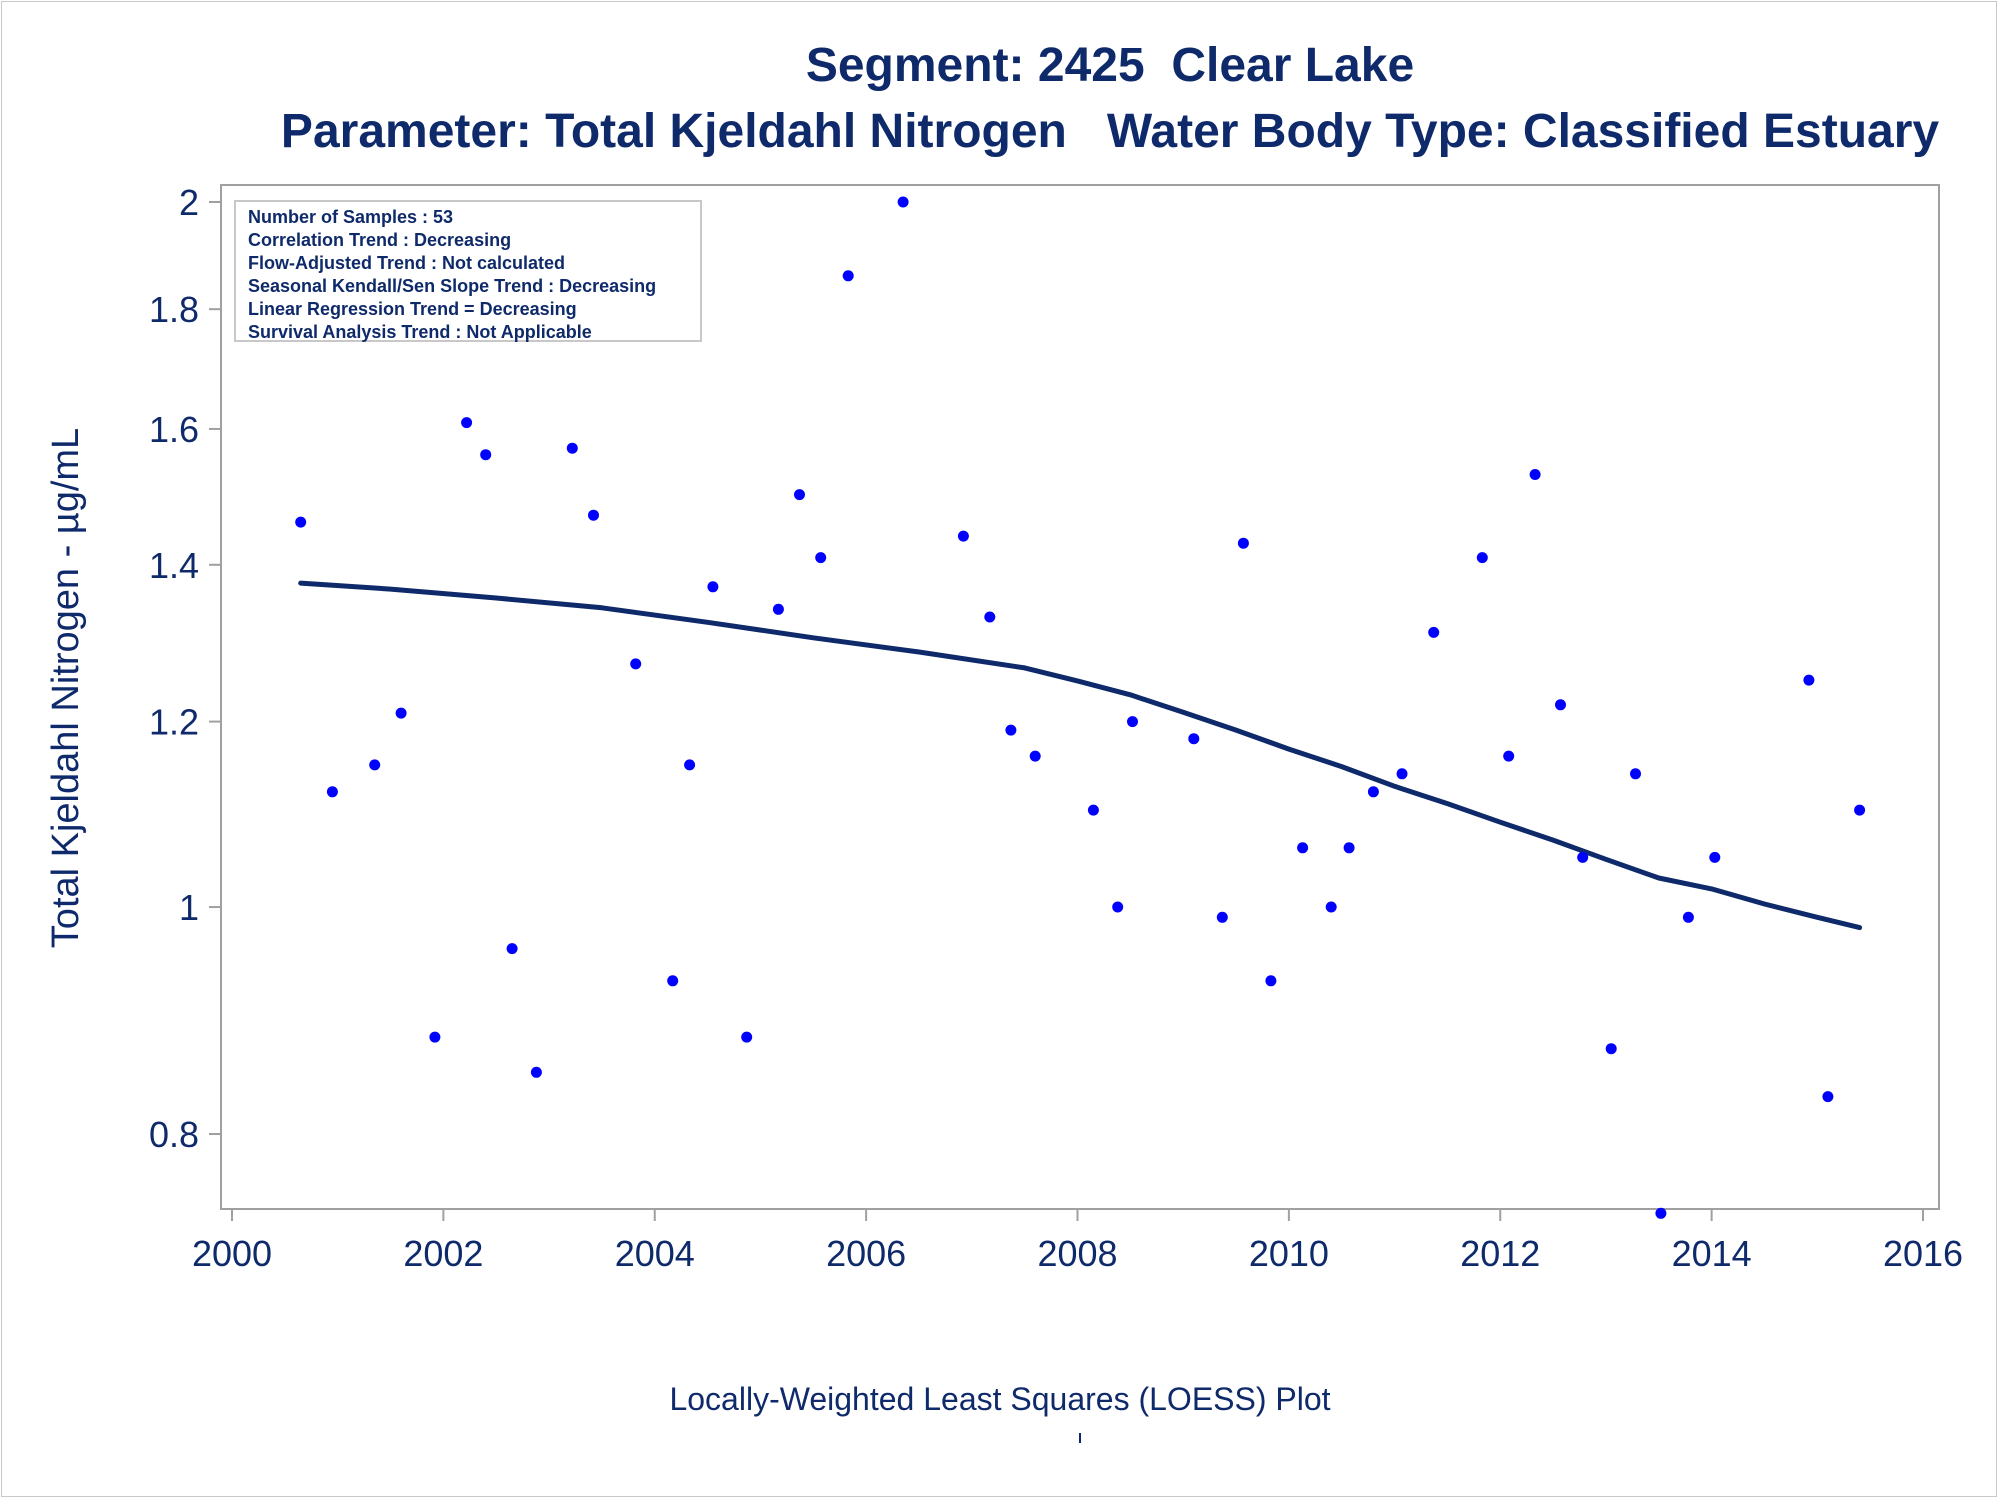 Image resolution: width=2000 pixels, height=1500 pixels. What do you see at coordinates (1289, 1253) in the screenshot?
I see `x-tick-label: 2010` at bounding box center [1289, 1253].